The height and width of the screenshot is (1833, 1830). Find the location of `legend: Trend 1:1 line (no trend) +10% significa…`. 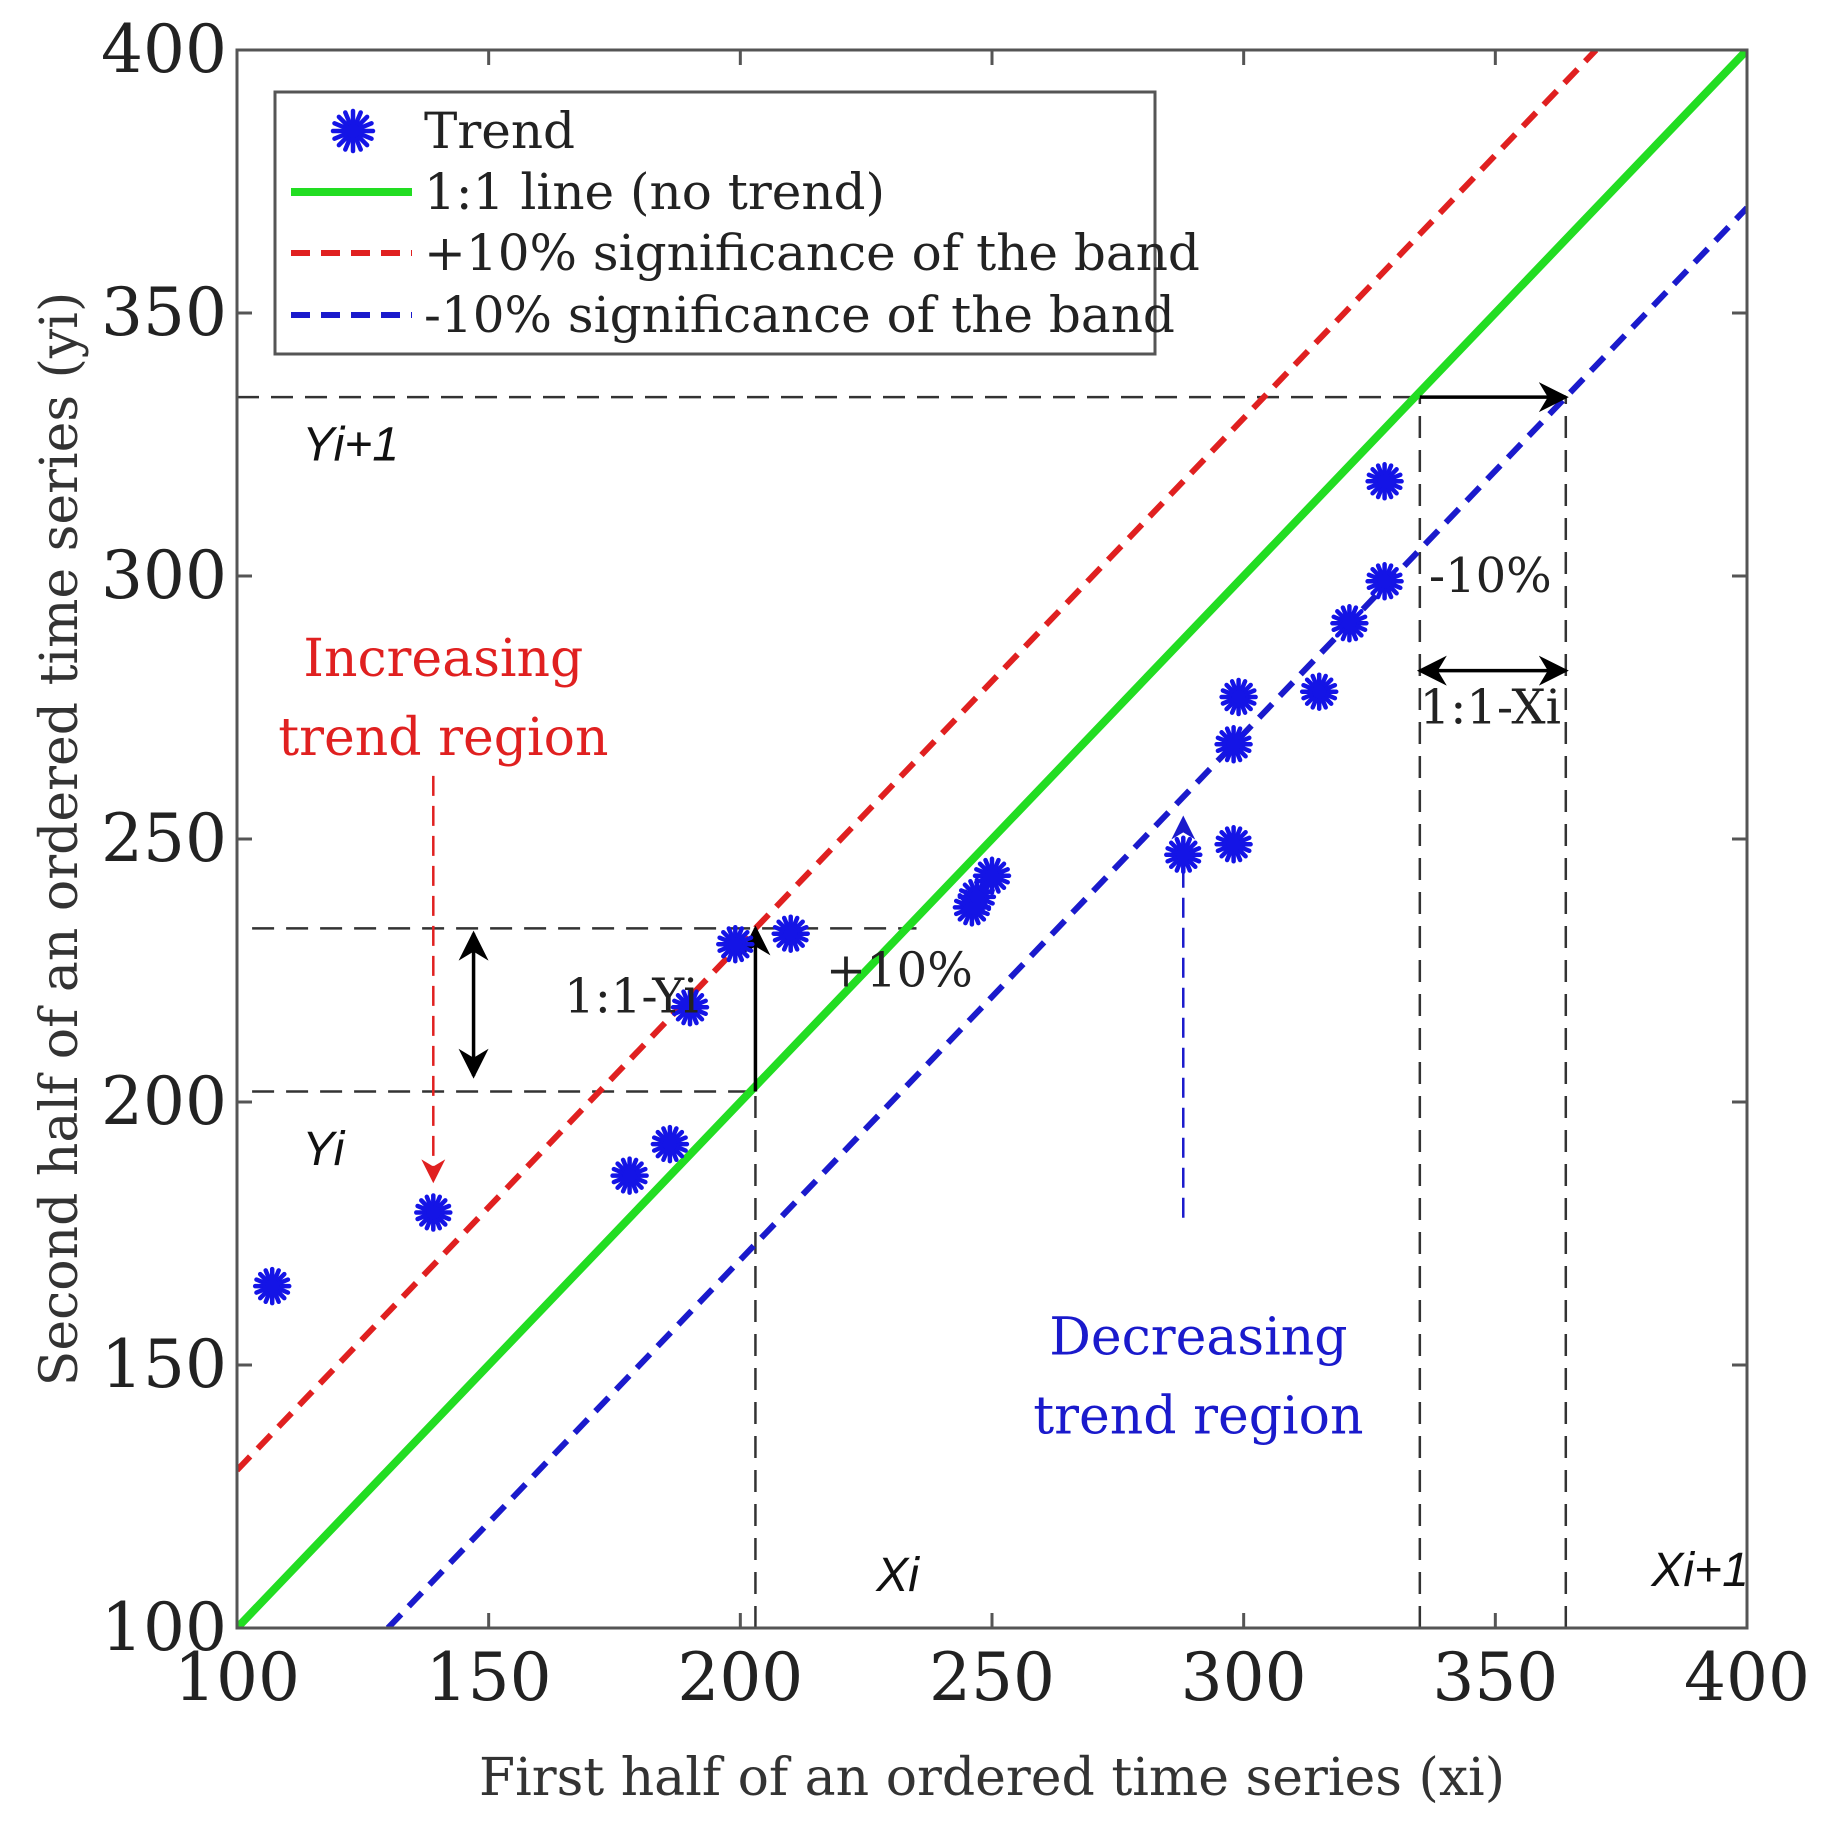

legend: Trend 1:1 line (no trend) +10% significa… is located at coordinates (736, 223).